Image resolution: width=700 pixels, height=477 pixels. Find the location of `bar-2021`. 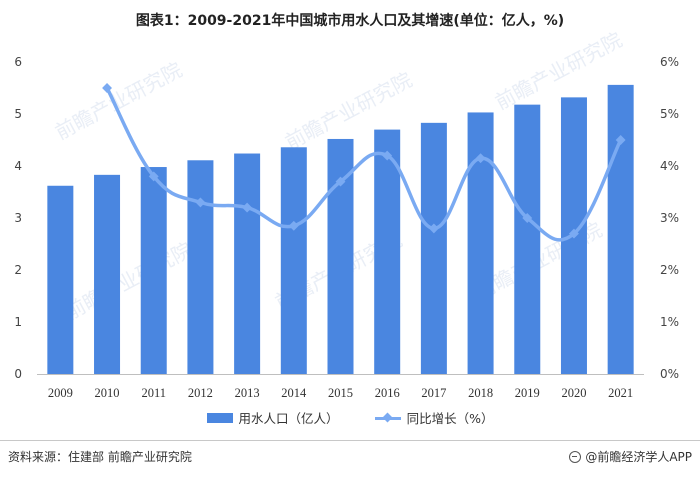

bar-2021 is located at coordinates (620, 229).